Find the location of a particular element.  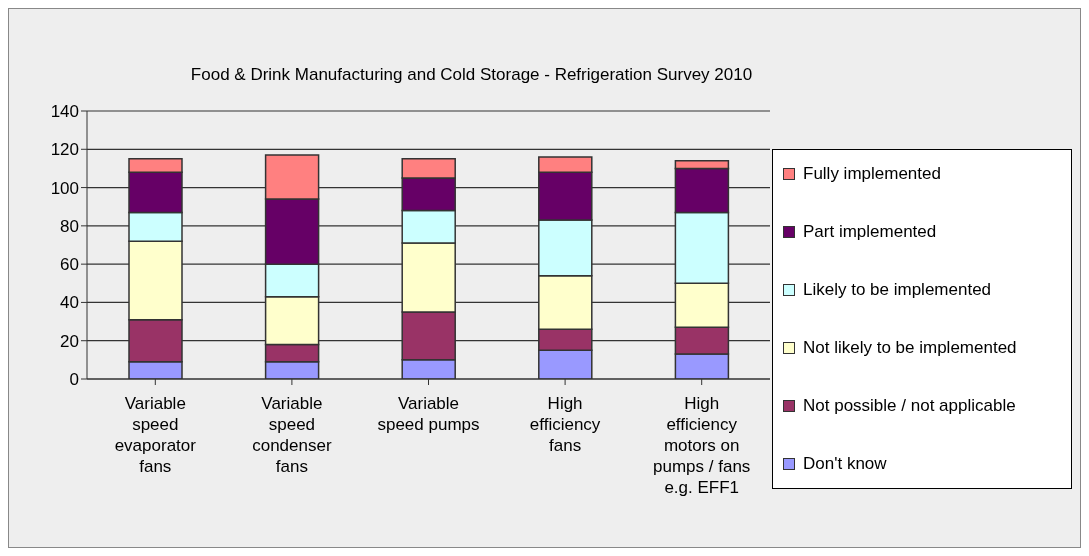

y-tick-label: 0 is located at coordinates (74, 380).